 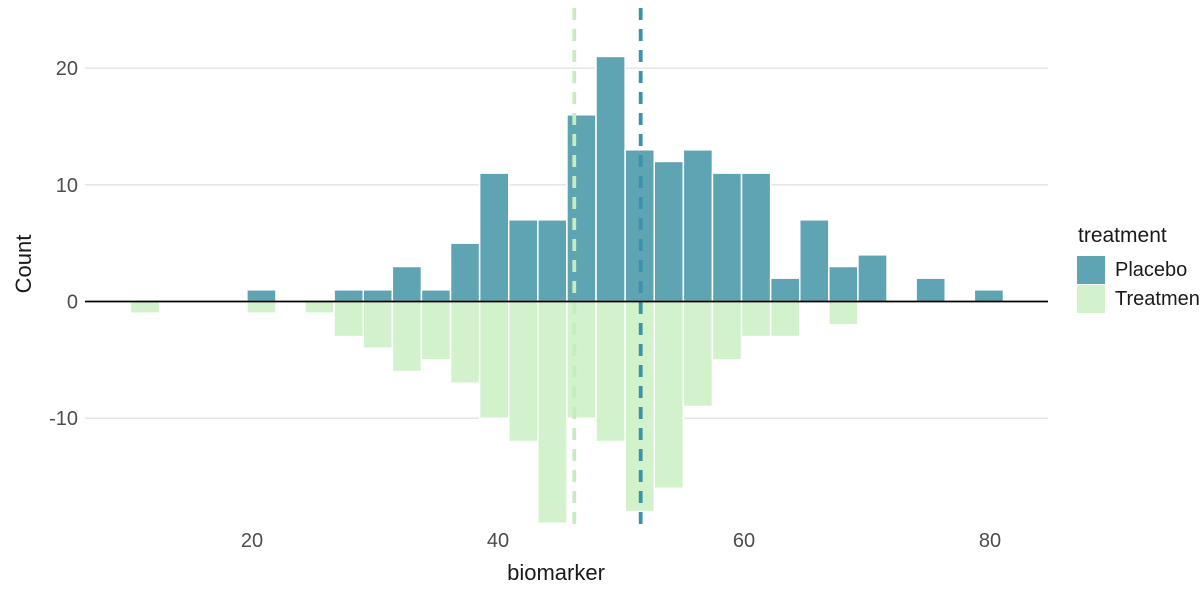 What do you see at coordinates (498, 541) in the screenshot?
I see `x-tick-label-40: 40` at bounding box center [498, 541].